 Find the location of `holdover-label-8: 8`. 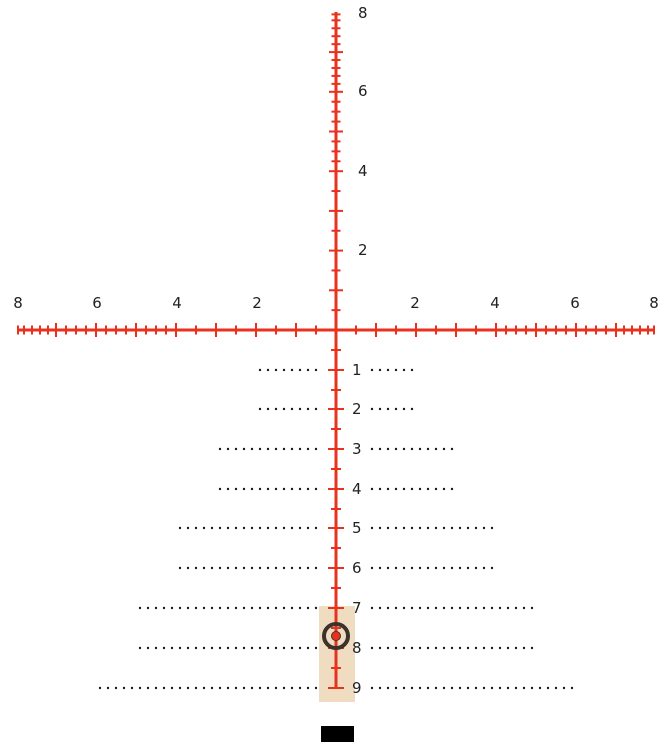

holdover-label-8: 8 is located at coordinates (357, 648).